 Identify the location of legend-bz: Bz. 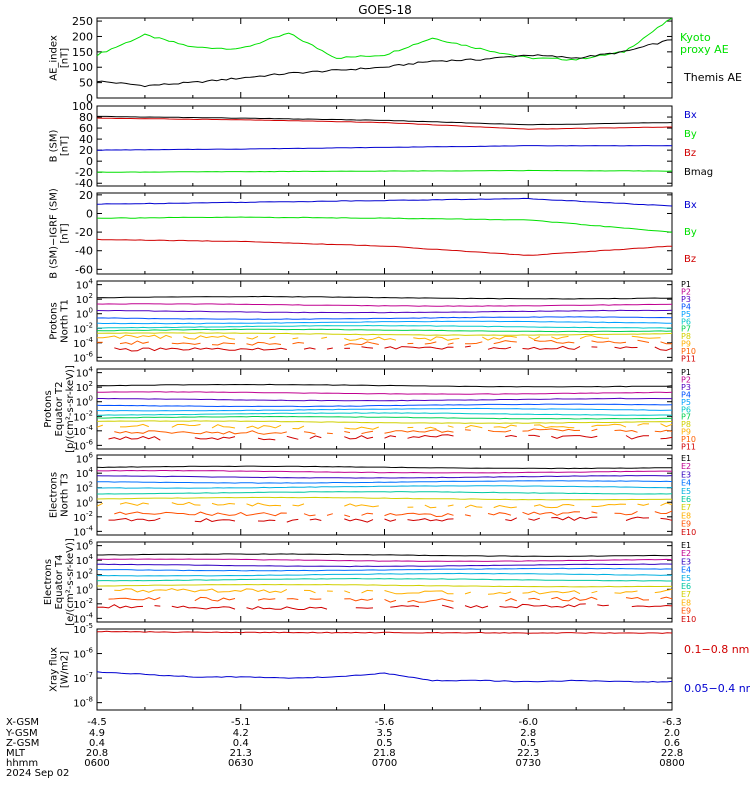
(690, 153).